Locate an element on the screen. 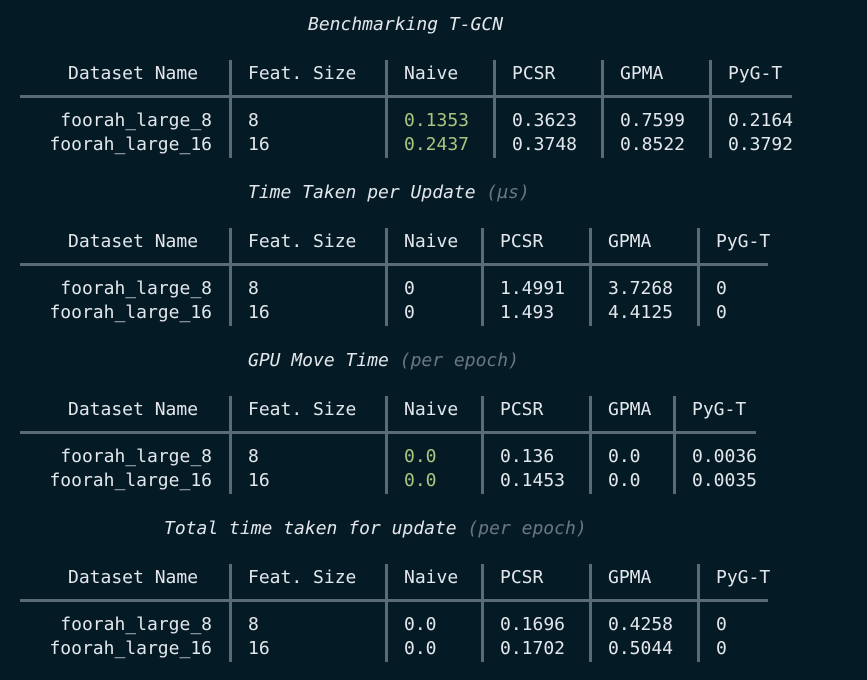 This screenshot has width=867, height=680. table-cell: 0.5044 is located at coordinates (641, 648).